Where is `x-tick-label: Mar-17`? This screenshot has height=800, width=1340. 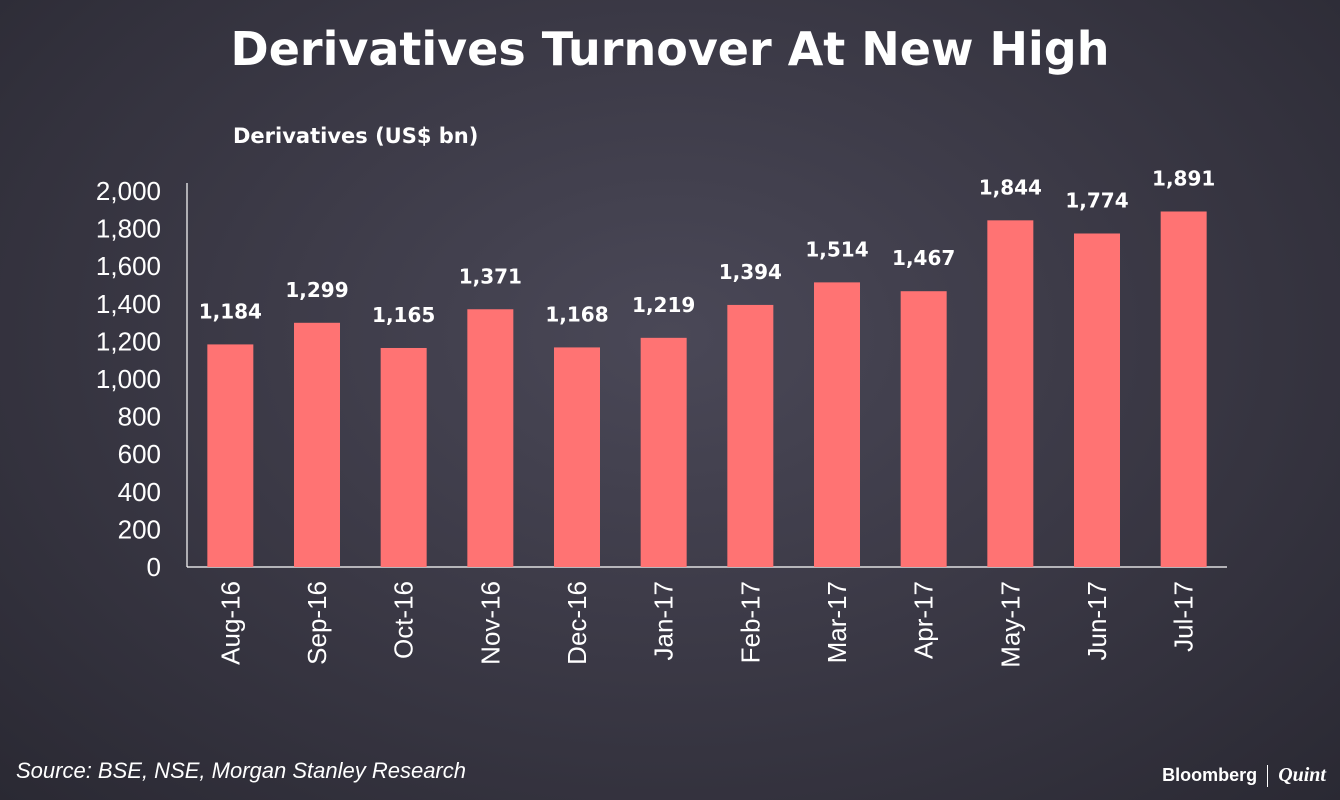
x-tick-label: Mar-17 is located at coordinates (837, 622).